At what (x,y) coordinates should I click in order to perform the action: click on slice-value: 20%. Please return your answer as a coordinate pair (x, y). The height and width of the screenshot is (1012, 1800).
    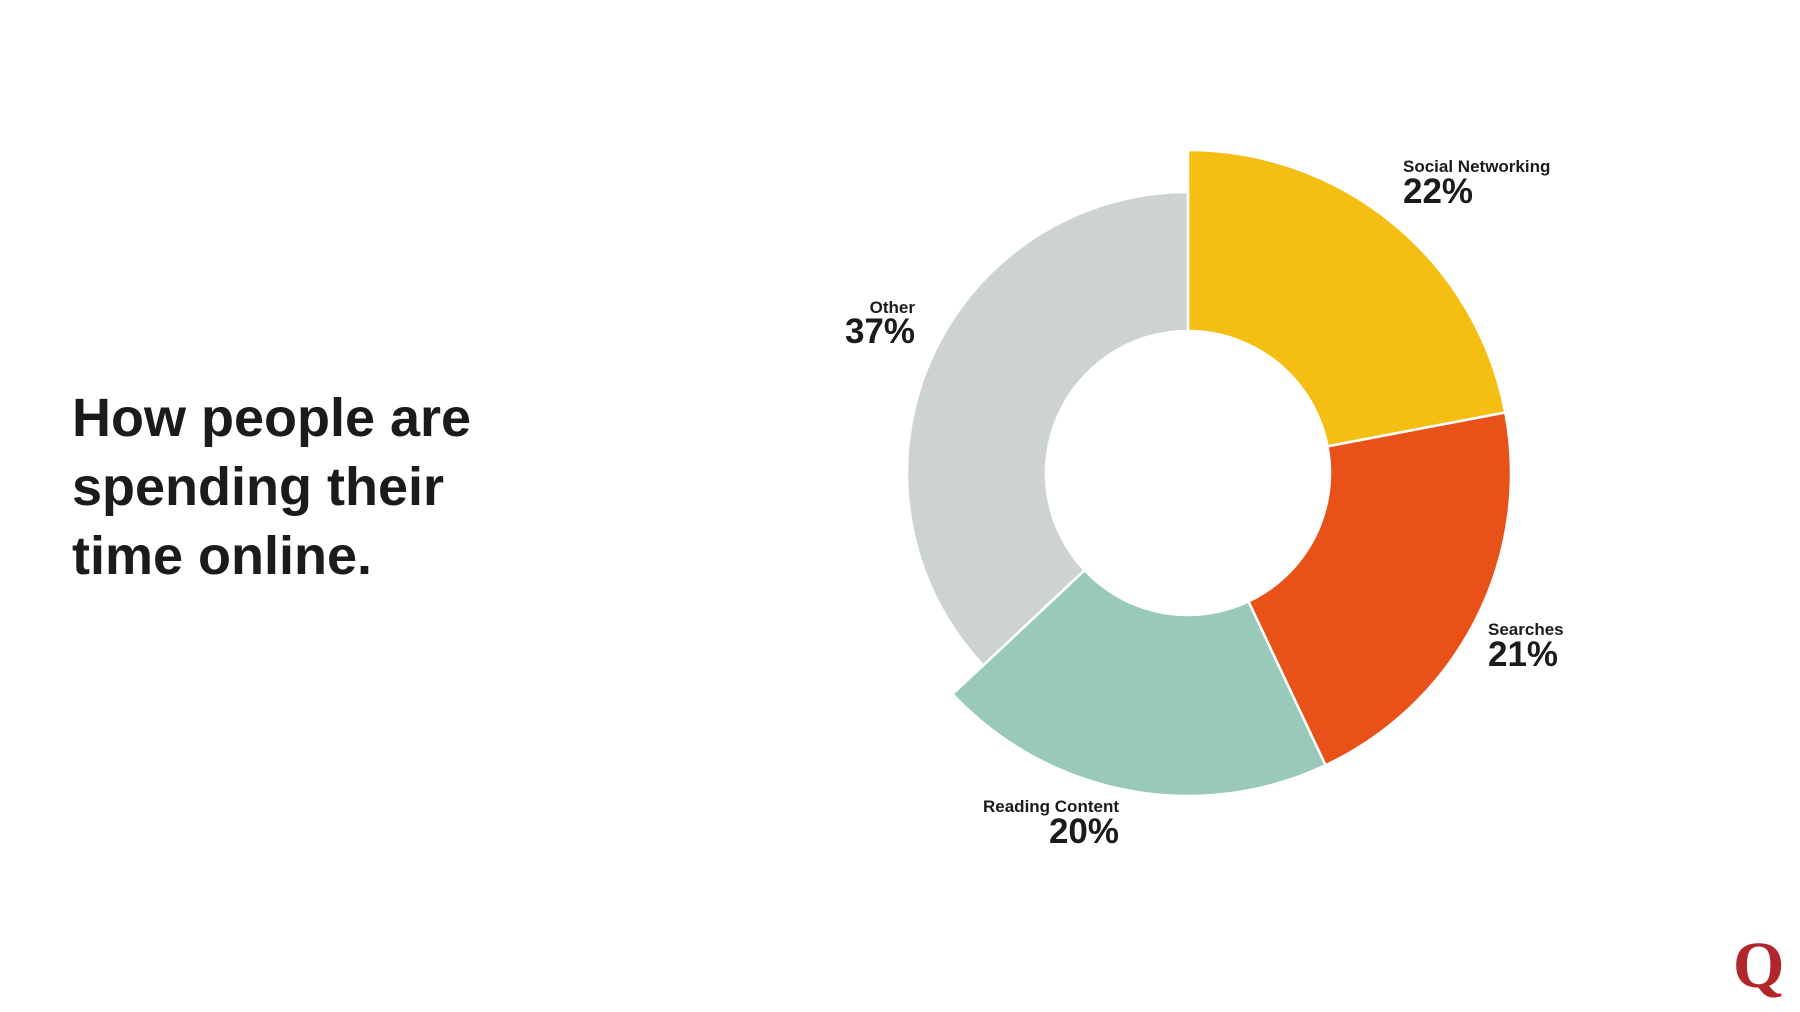
    Looking at the image, I should click on (1084, 831).